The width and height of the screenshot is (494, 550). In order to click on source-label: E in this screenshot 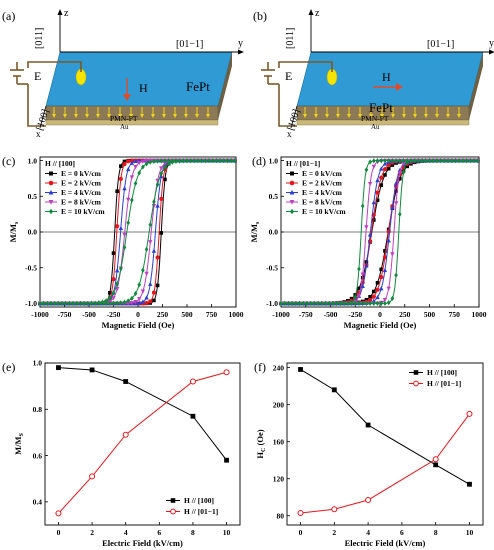, I will do `click(288, 76)`.